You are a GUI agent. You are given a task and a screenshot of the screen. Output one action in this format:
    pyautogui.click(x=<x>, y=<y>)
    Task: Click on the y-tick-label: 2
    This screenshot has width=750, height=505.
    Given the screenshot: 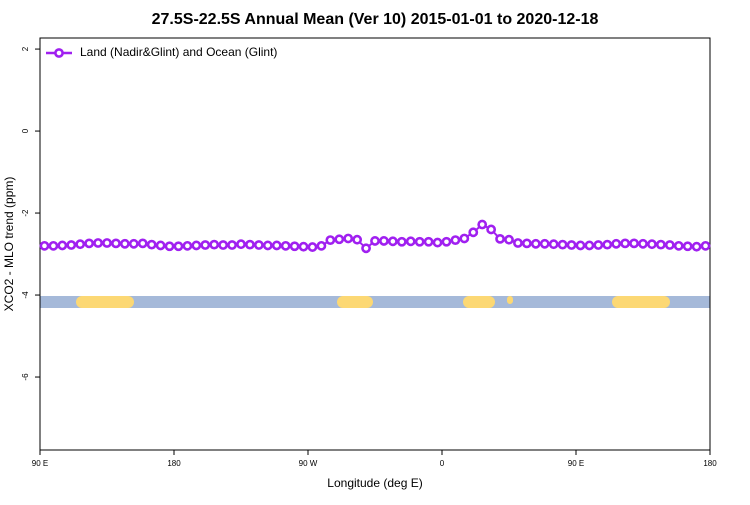 What is the action you would take?
    pyautogui.click(x=25, y=48)
    